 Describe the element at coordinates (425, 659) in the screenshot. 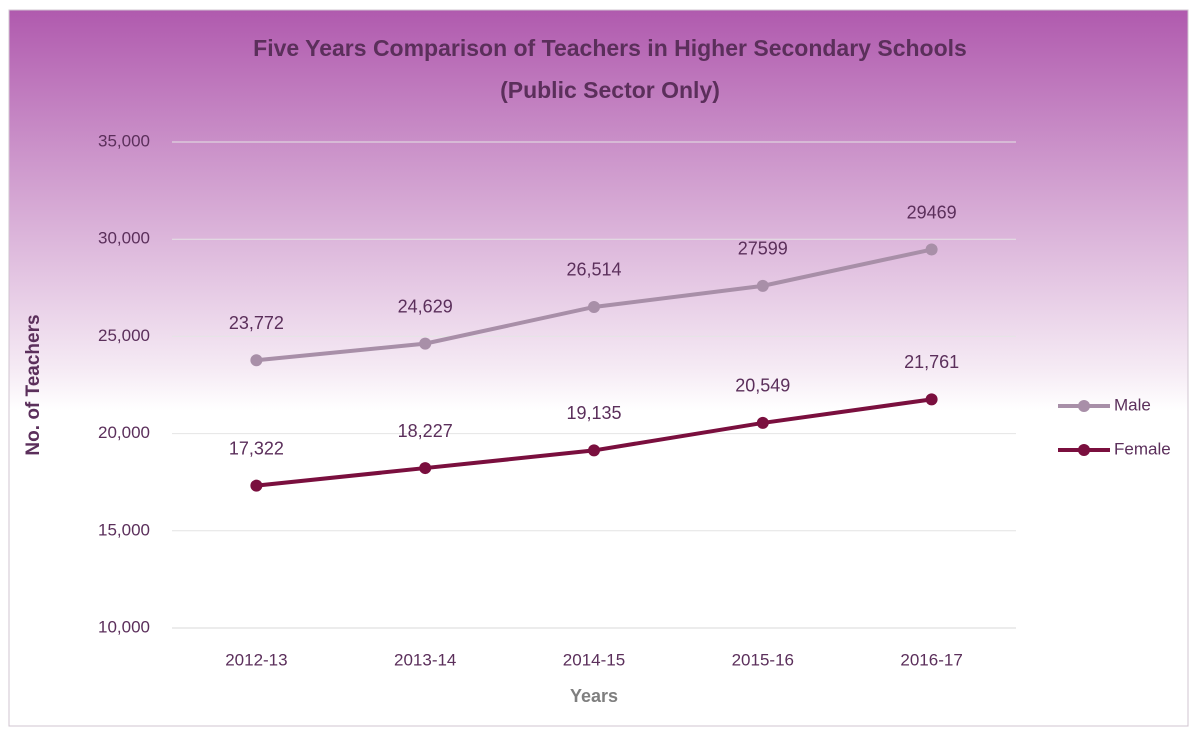

I see `x-tick-label: 2013-14` at that location.